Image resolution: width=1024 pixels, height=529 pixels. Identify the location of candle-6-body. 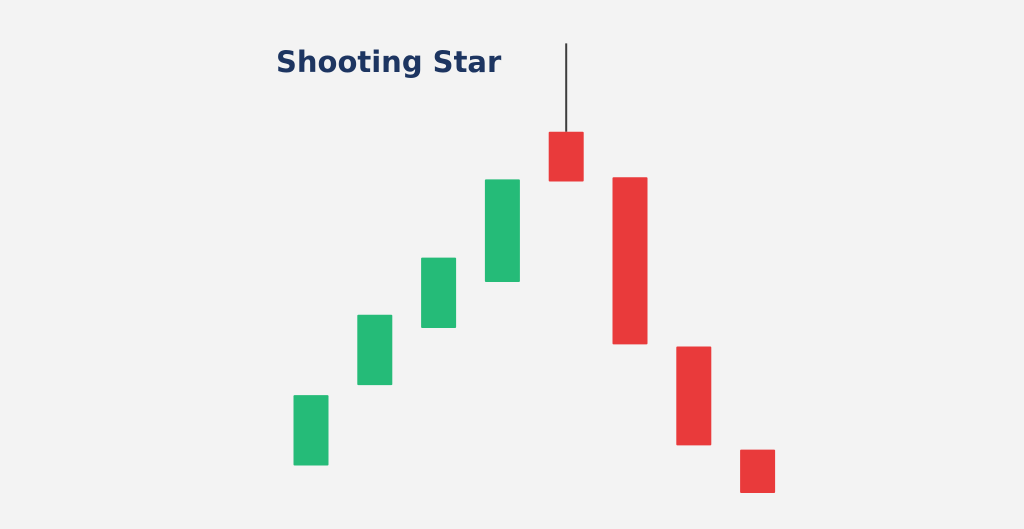
(630, 261).